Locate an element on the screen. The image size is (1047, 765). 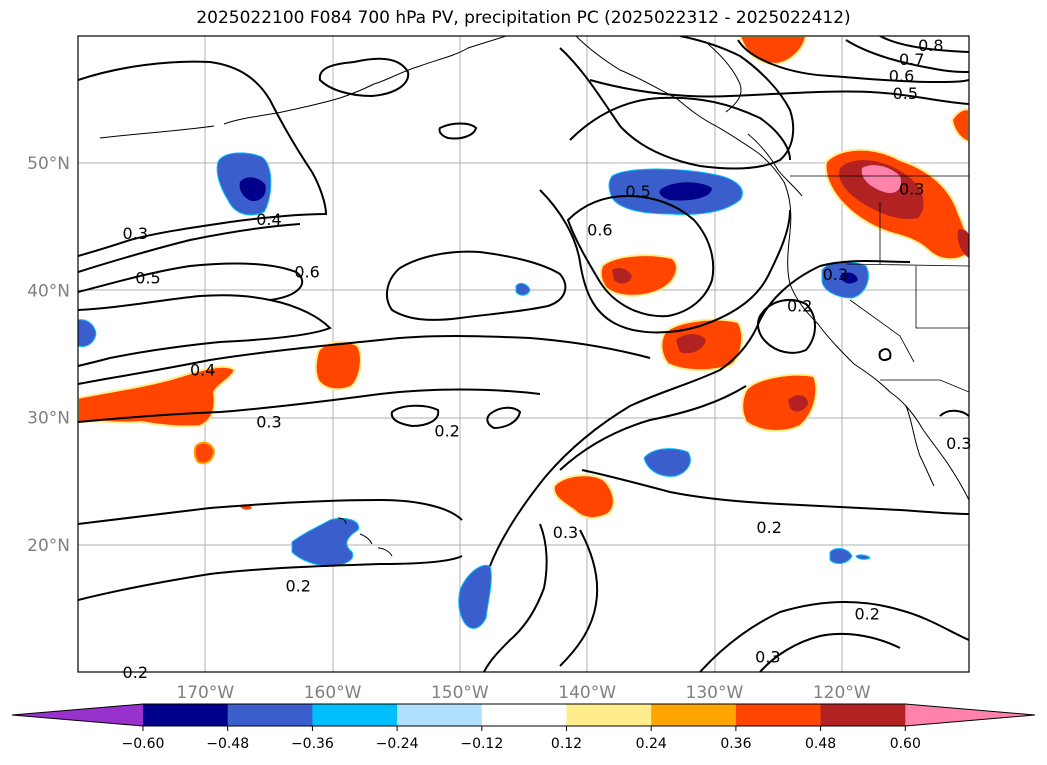
latitude-labels: 20°N 30°N 40°N 50°N is located at coordinates (48, 355).